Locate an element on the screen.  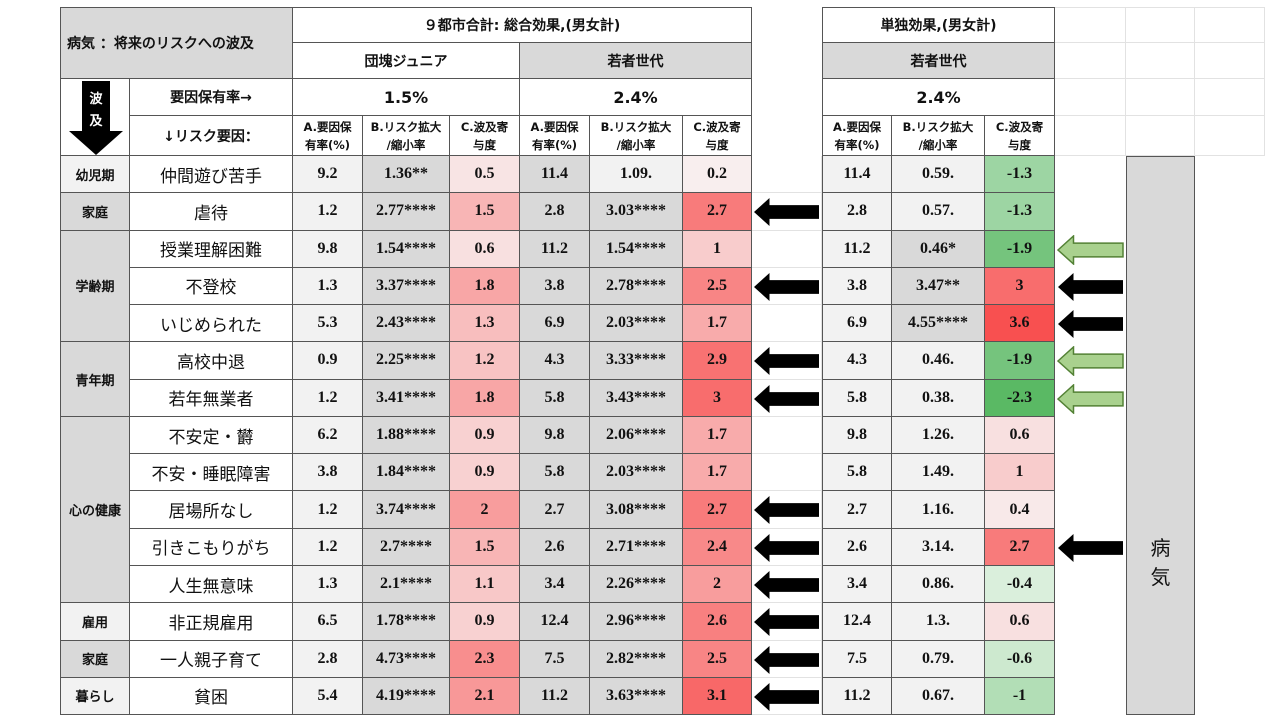
value-a-single: 9.8 is located at coordinates (857, 435).